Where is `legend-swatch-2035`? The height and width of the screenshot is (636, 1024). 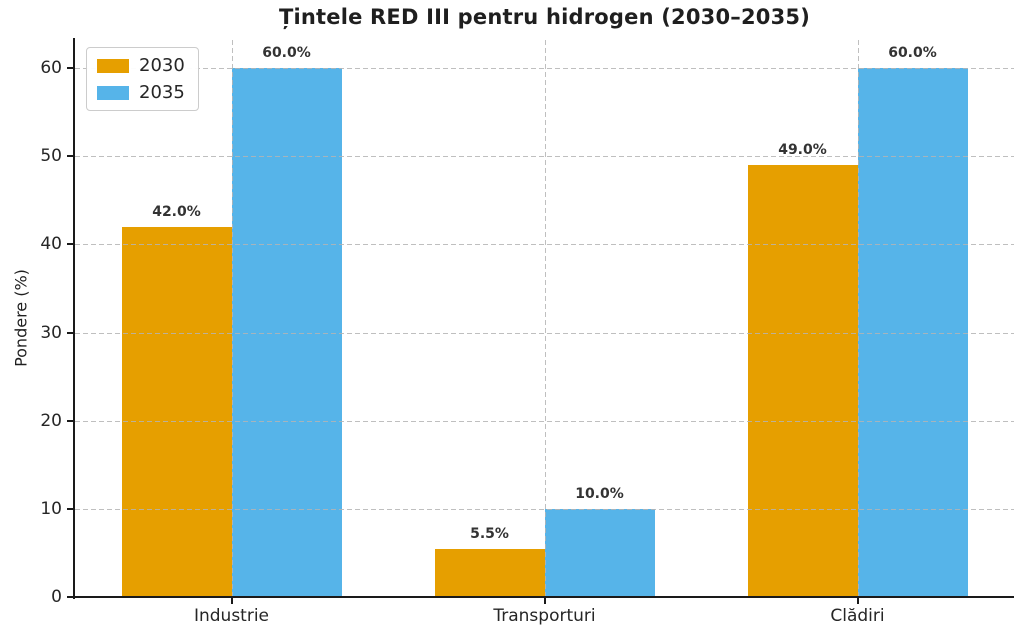 legend-swatch-2035 is located at coordinates (113, 92).